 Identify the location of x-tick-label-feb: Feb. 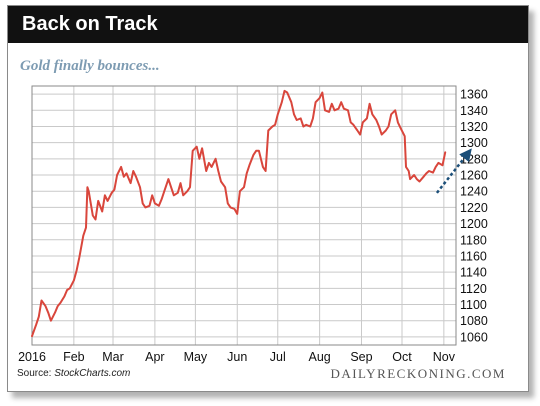
(74, 357).